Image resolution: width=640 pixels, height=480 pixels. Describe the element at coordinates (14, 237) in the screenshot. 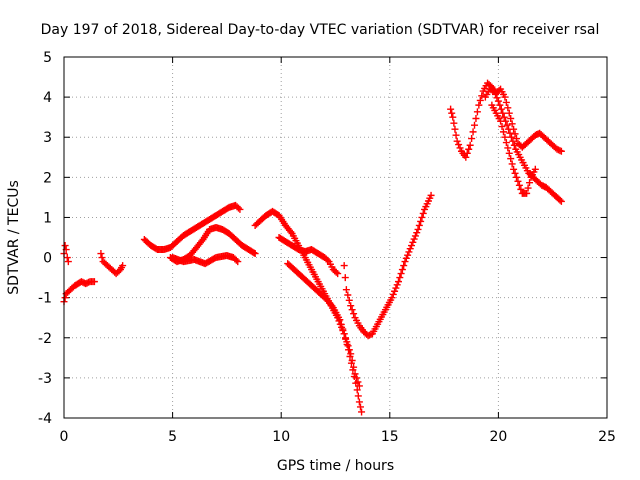

I see `y-axis-title: SDTVAR / TECUs` at that location.